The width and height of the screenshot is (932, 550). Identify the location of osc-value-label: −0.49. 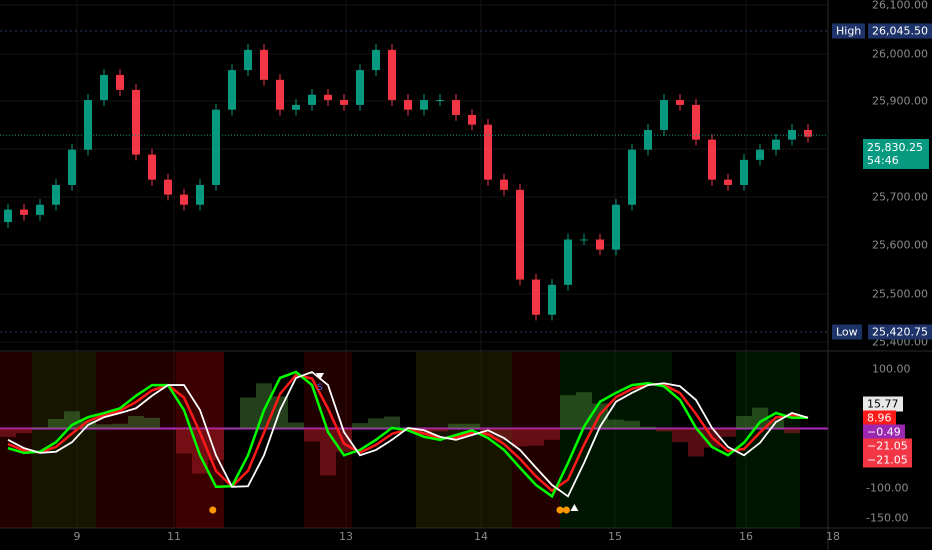
(884, 432).